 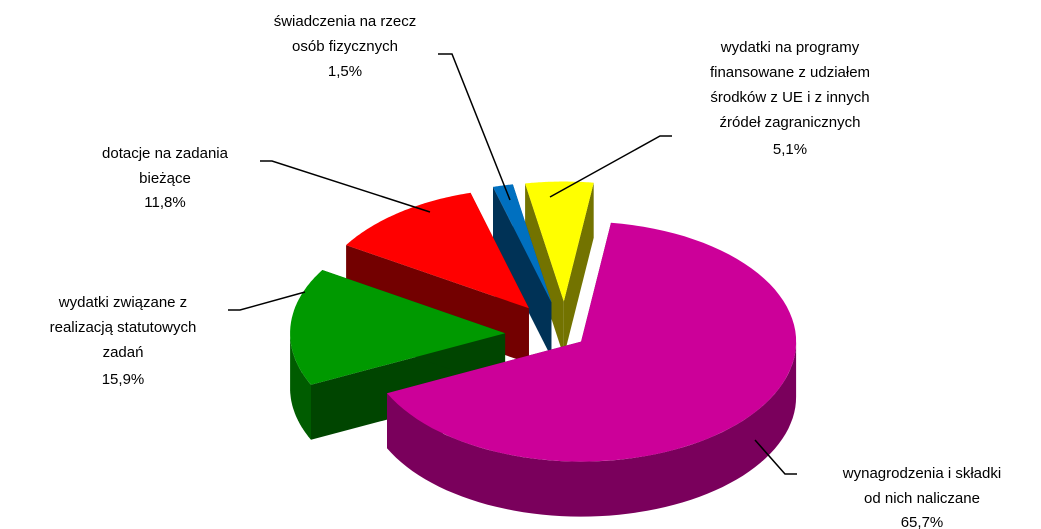 I want to click on category-label: dotacje na zadania bieżące, so click(x=165, y=166).